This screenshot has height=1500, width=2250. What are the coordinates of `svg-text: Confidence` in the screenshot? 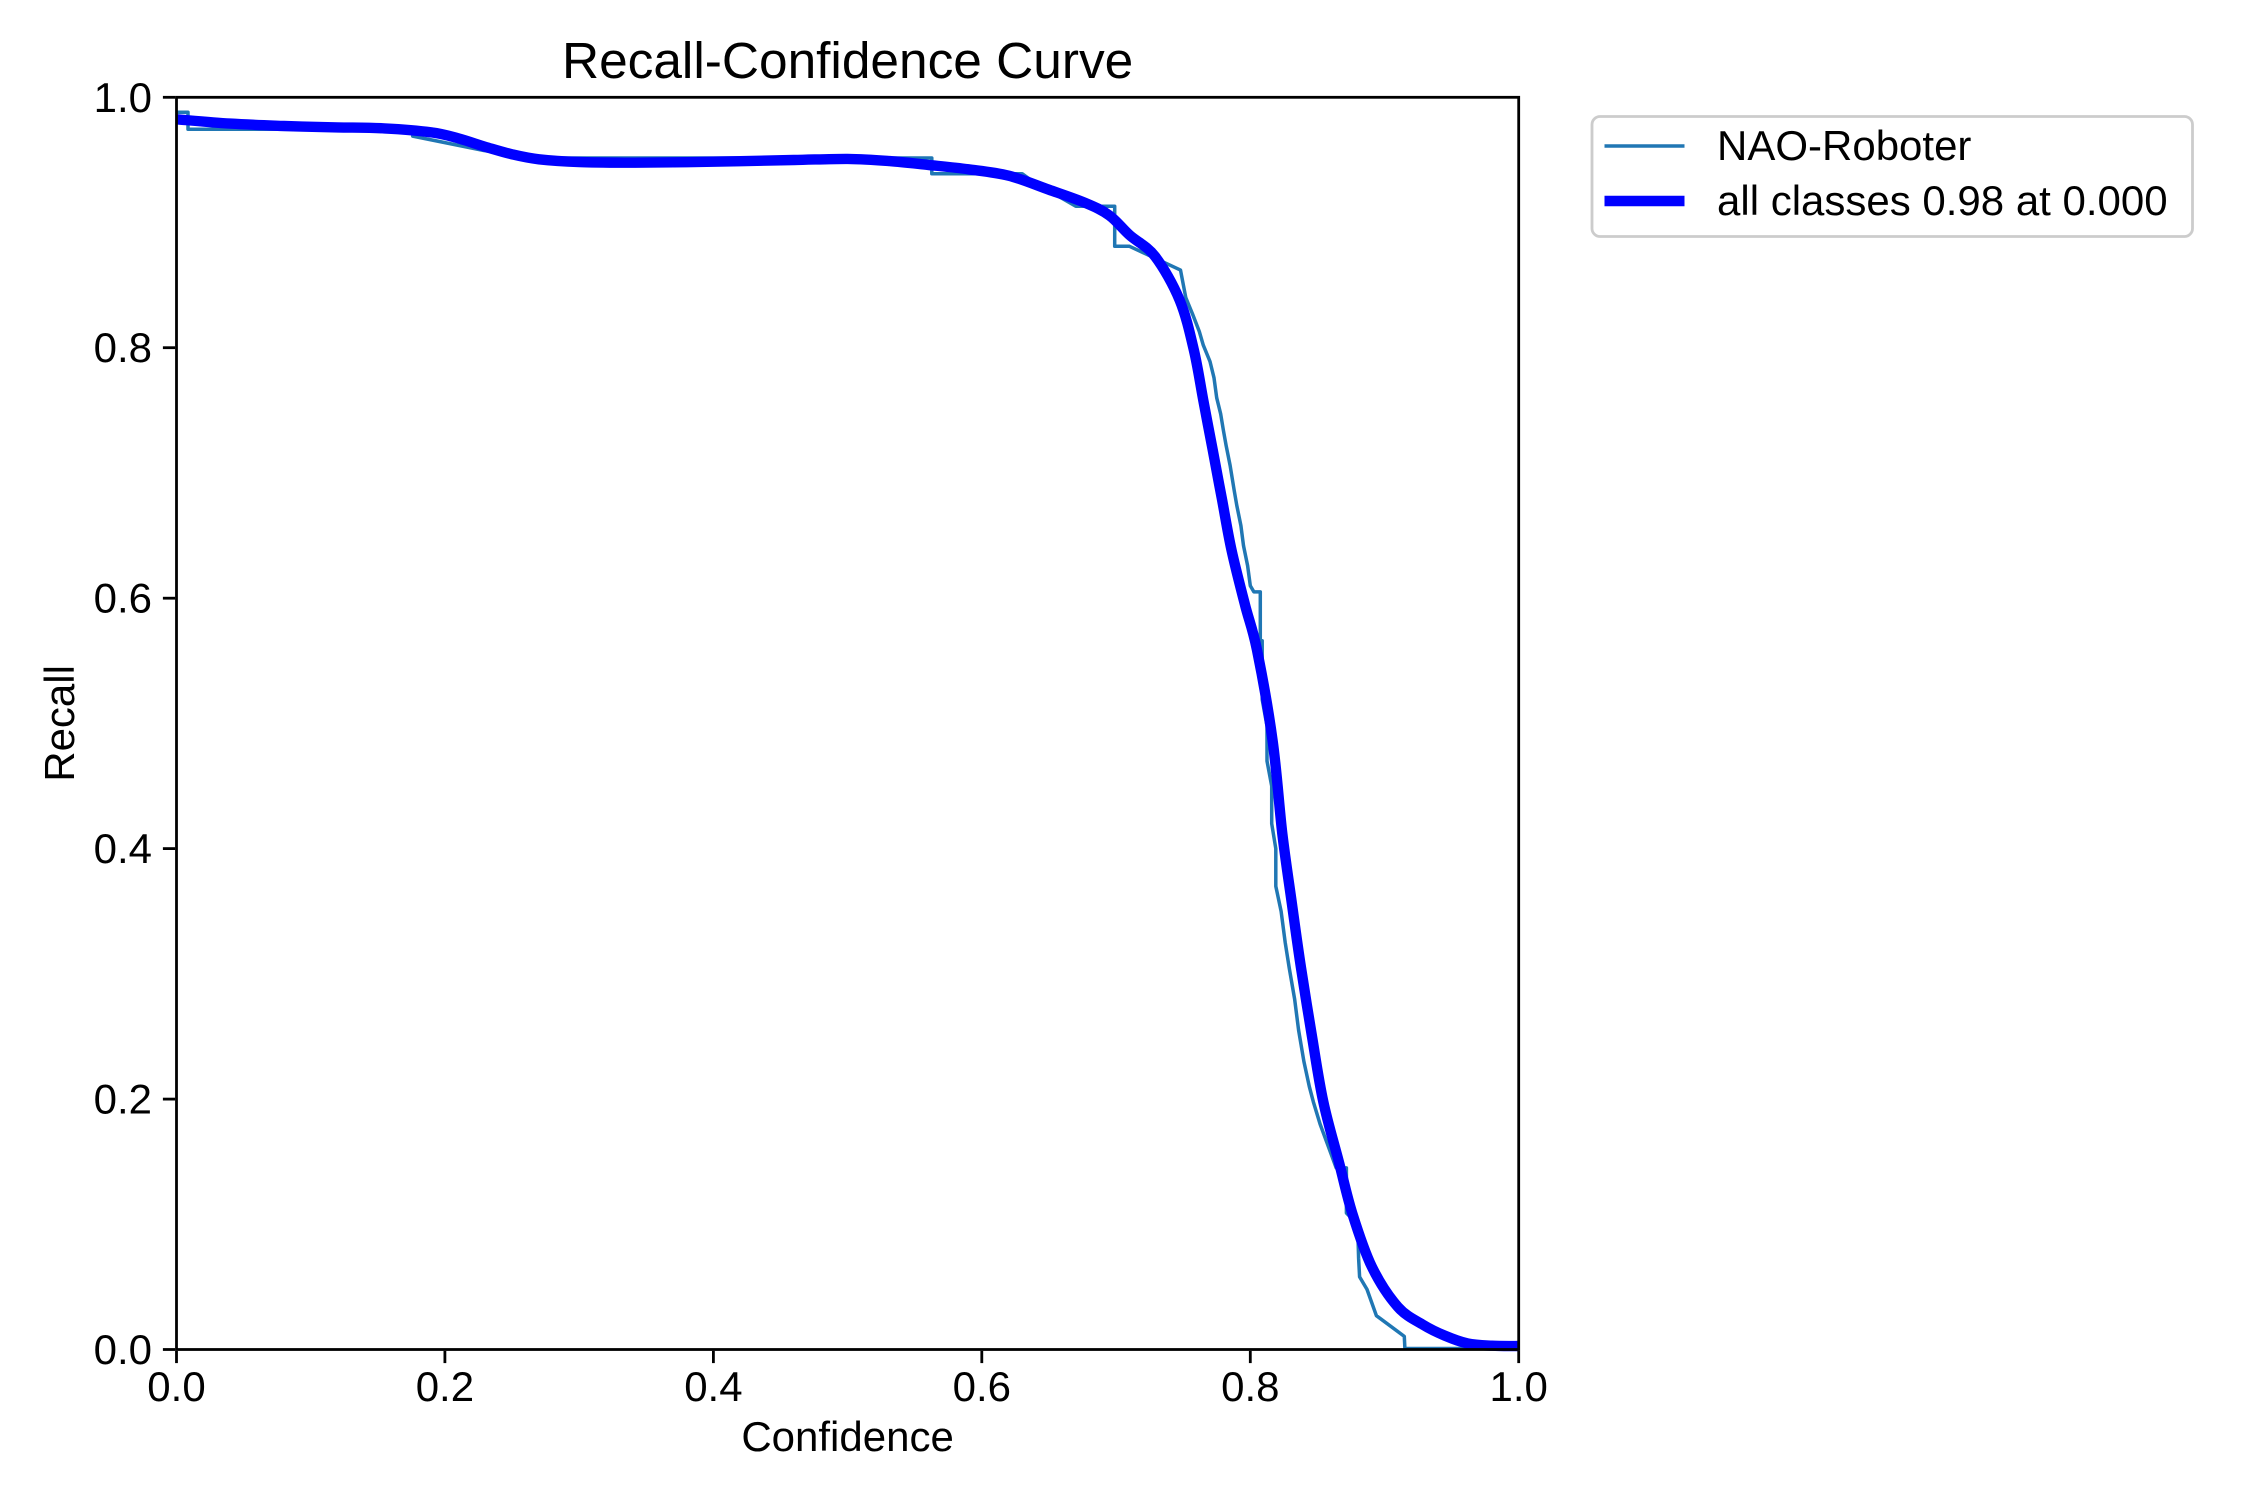 It's located at (847, 1436).